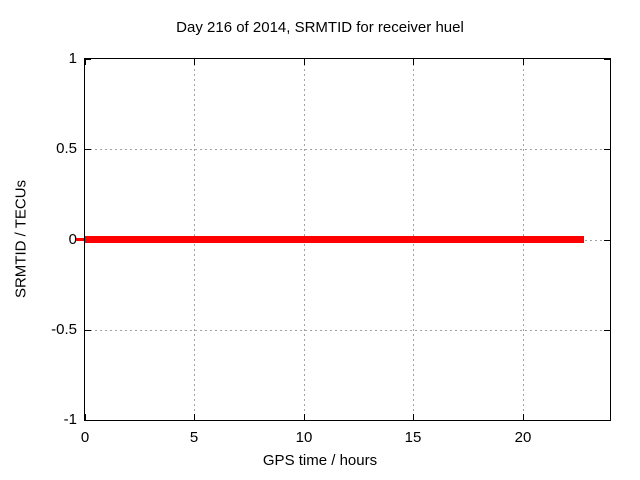  Describe the element at coordinates (334, 239) in the screenshot. I see `data-line` at that location.